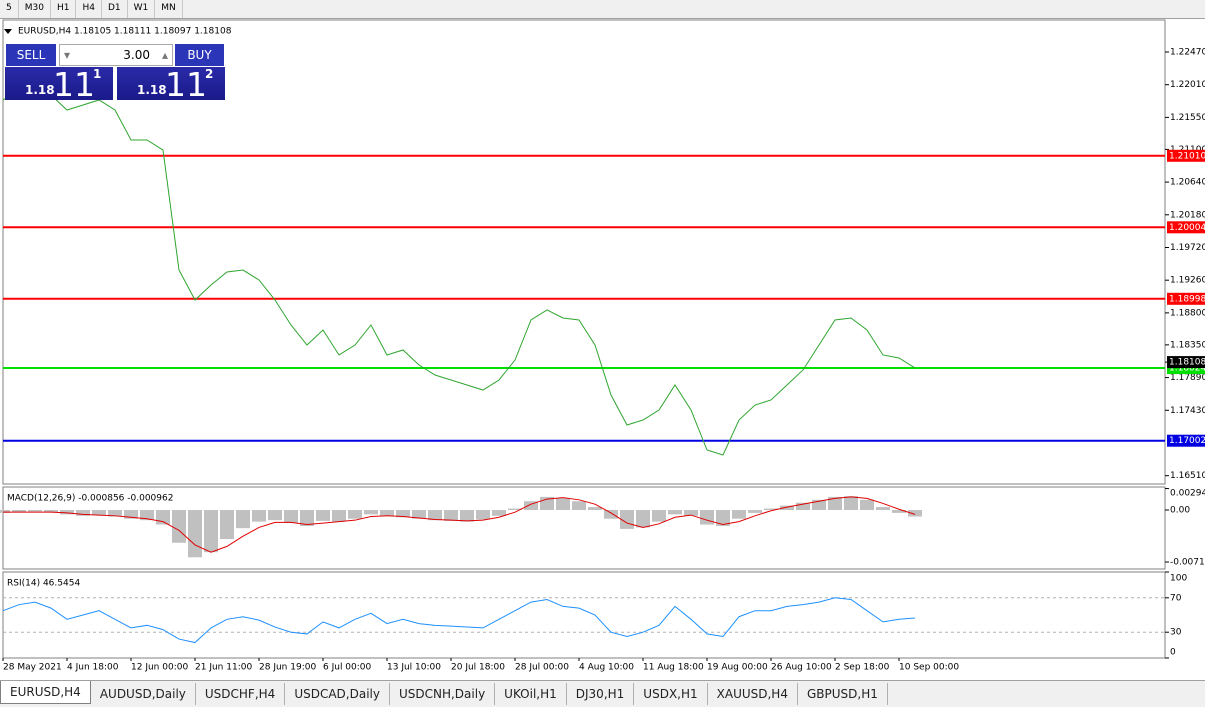 The width and height of the screenshot is (1205, 707). I want to click on sell-button: SELL, so click(31, 55).